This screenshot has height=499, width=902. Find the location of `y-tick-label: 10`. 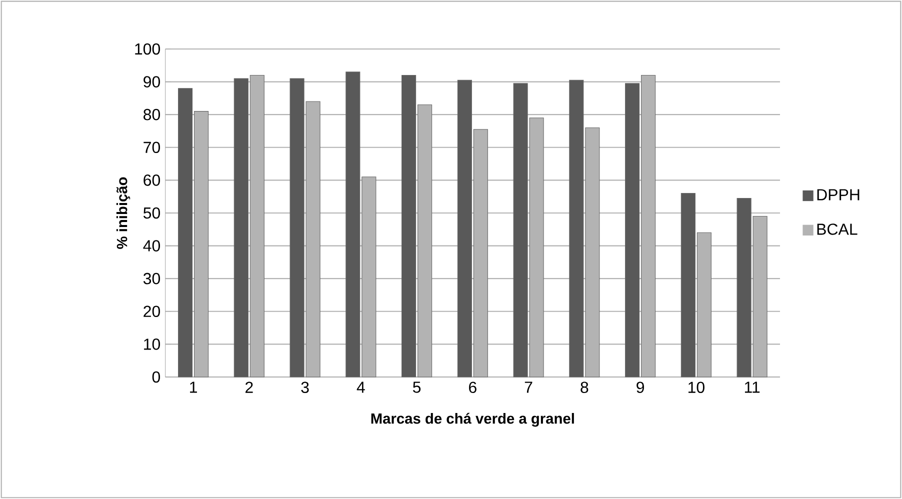

y-tick-label: 10 is located at coordinates (152, 344).